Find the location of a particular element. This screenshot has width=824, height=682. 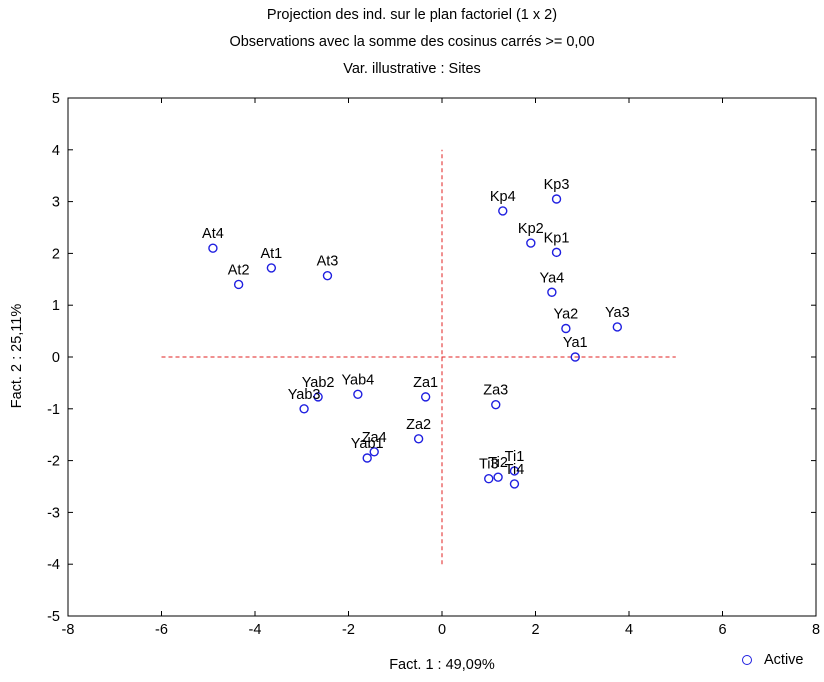

y-tick-label: -3 is located at coordinates (53, 513).